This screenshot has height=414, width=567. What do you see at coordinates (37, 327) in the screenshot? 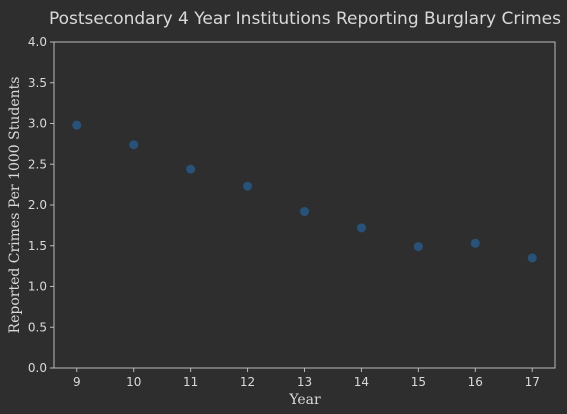
I see `y-tick-label: 0.5` at bounding box center [37, 327].